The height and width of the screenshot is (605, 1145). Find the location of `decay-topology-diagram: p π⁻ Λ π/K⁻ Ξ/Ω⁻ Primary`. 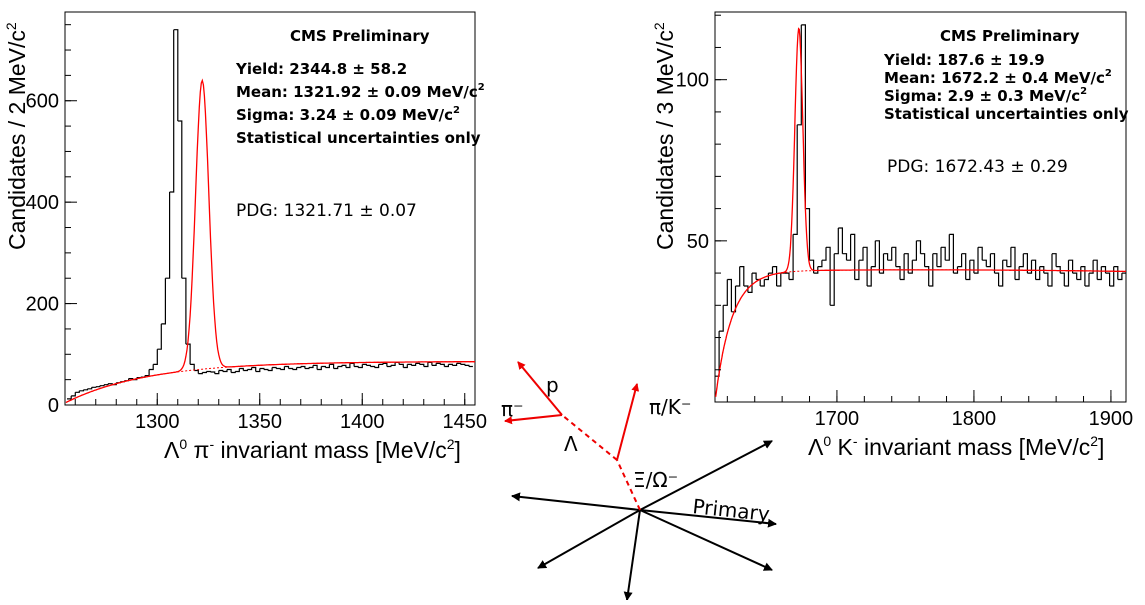

decay-topology-diagram: p π⁻ Λ π/K⁻ Ξ/Ω⁻ Primary is located at coordinates (639, 481).